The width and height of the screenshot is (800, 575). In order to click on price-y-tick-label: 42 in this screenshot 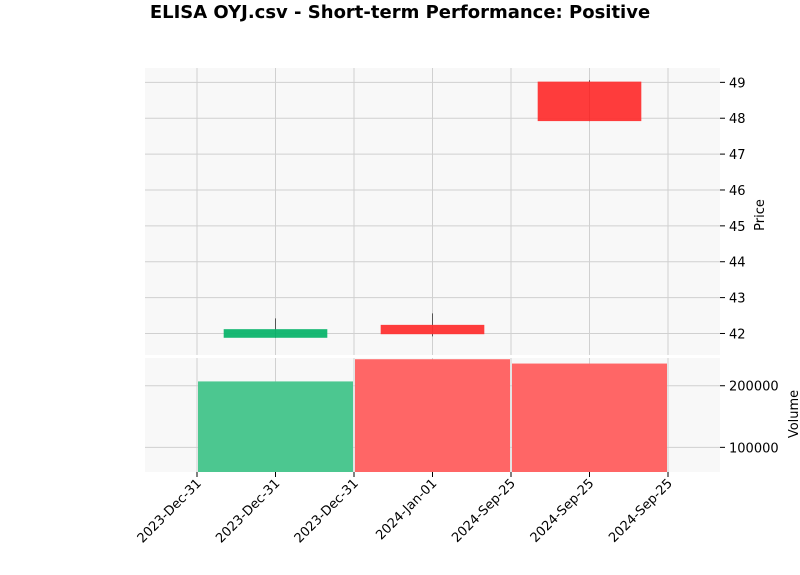, I will do `click(737, 334)`.